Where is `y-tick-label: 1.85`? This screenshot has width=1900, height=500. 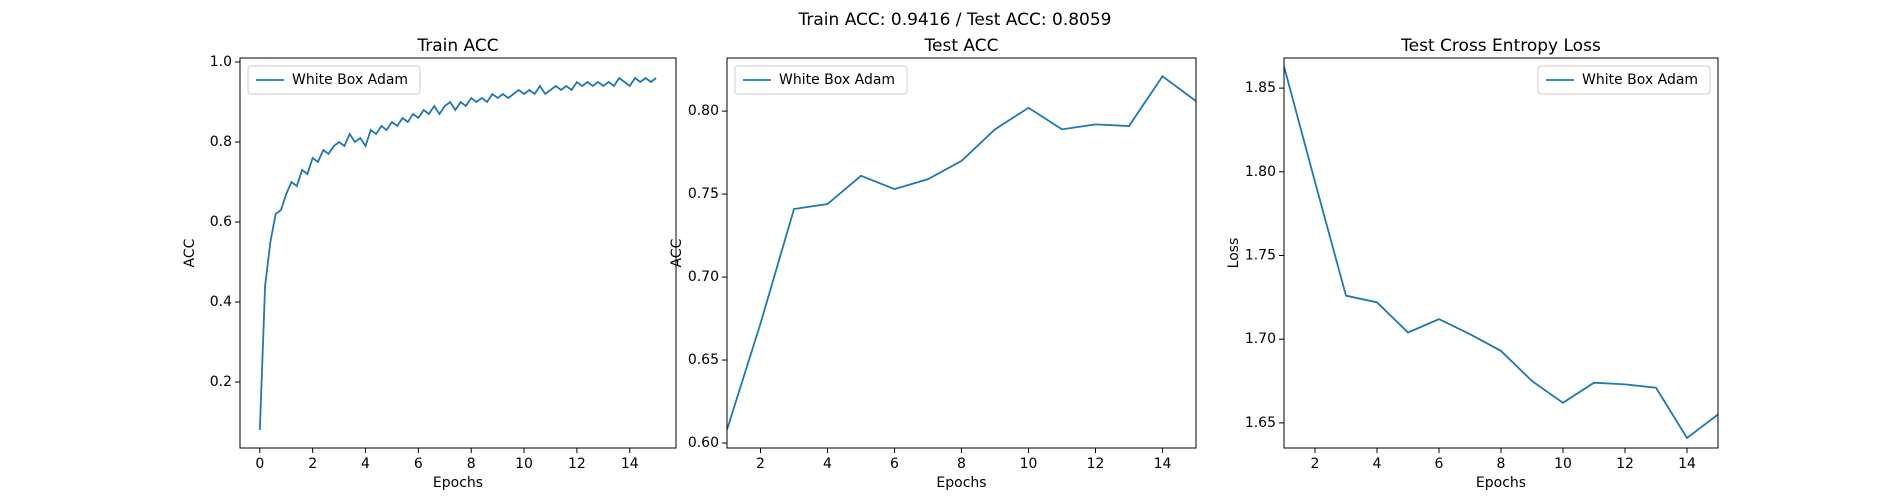
y-tick-label: 1.85 is located at coordinates (1260, 88).